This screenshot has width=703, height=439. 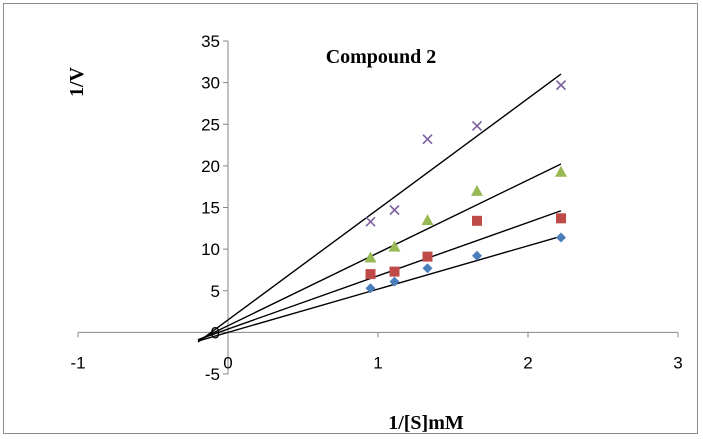 I want to click on y-tick-label: 15, so click(x=210, y=208).